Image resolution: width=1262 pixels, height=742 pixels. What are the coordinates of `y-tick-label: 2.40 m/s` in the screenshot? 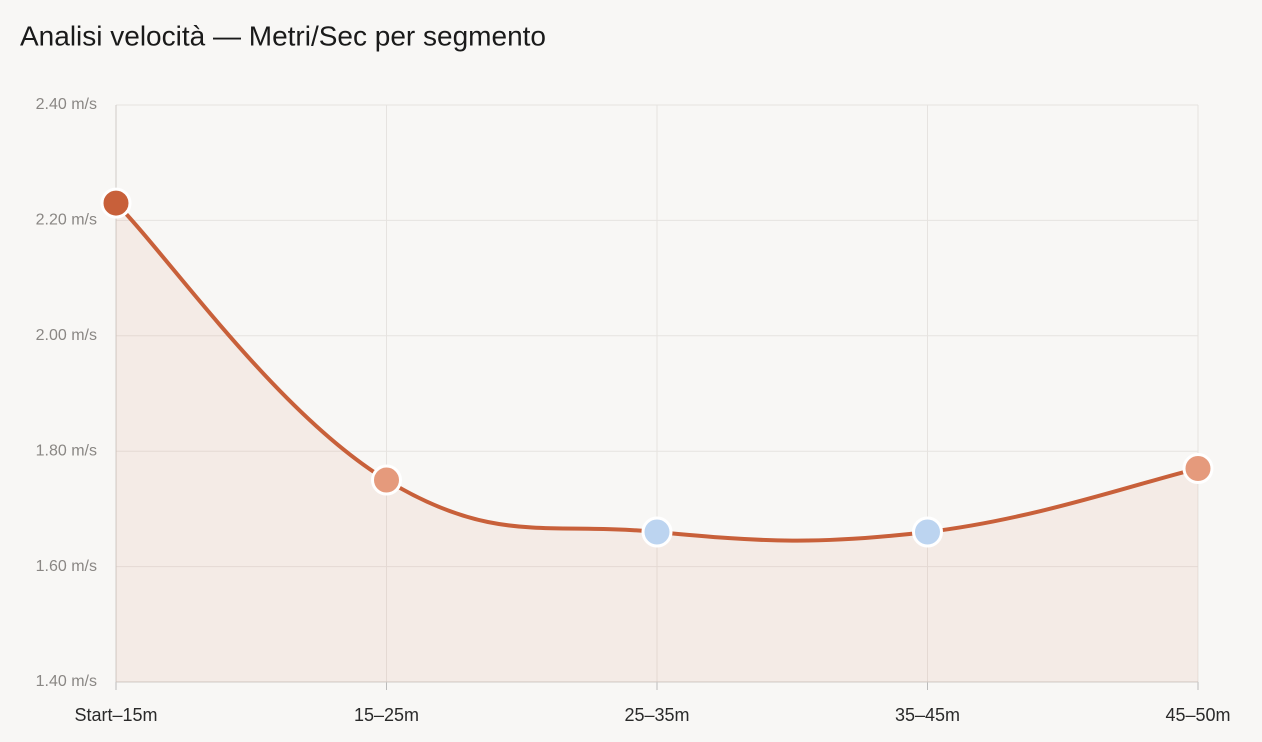 It's located at (66, 104).